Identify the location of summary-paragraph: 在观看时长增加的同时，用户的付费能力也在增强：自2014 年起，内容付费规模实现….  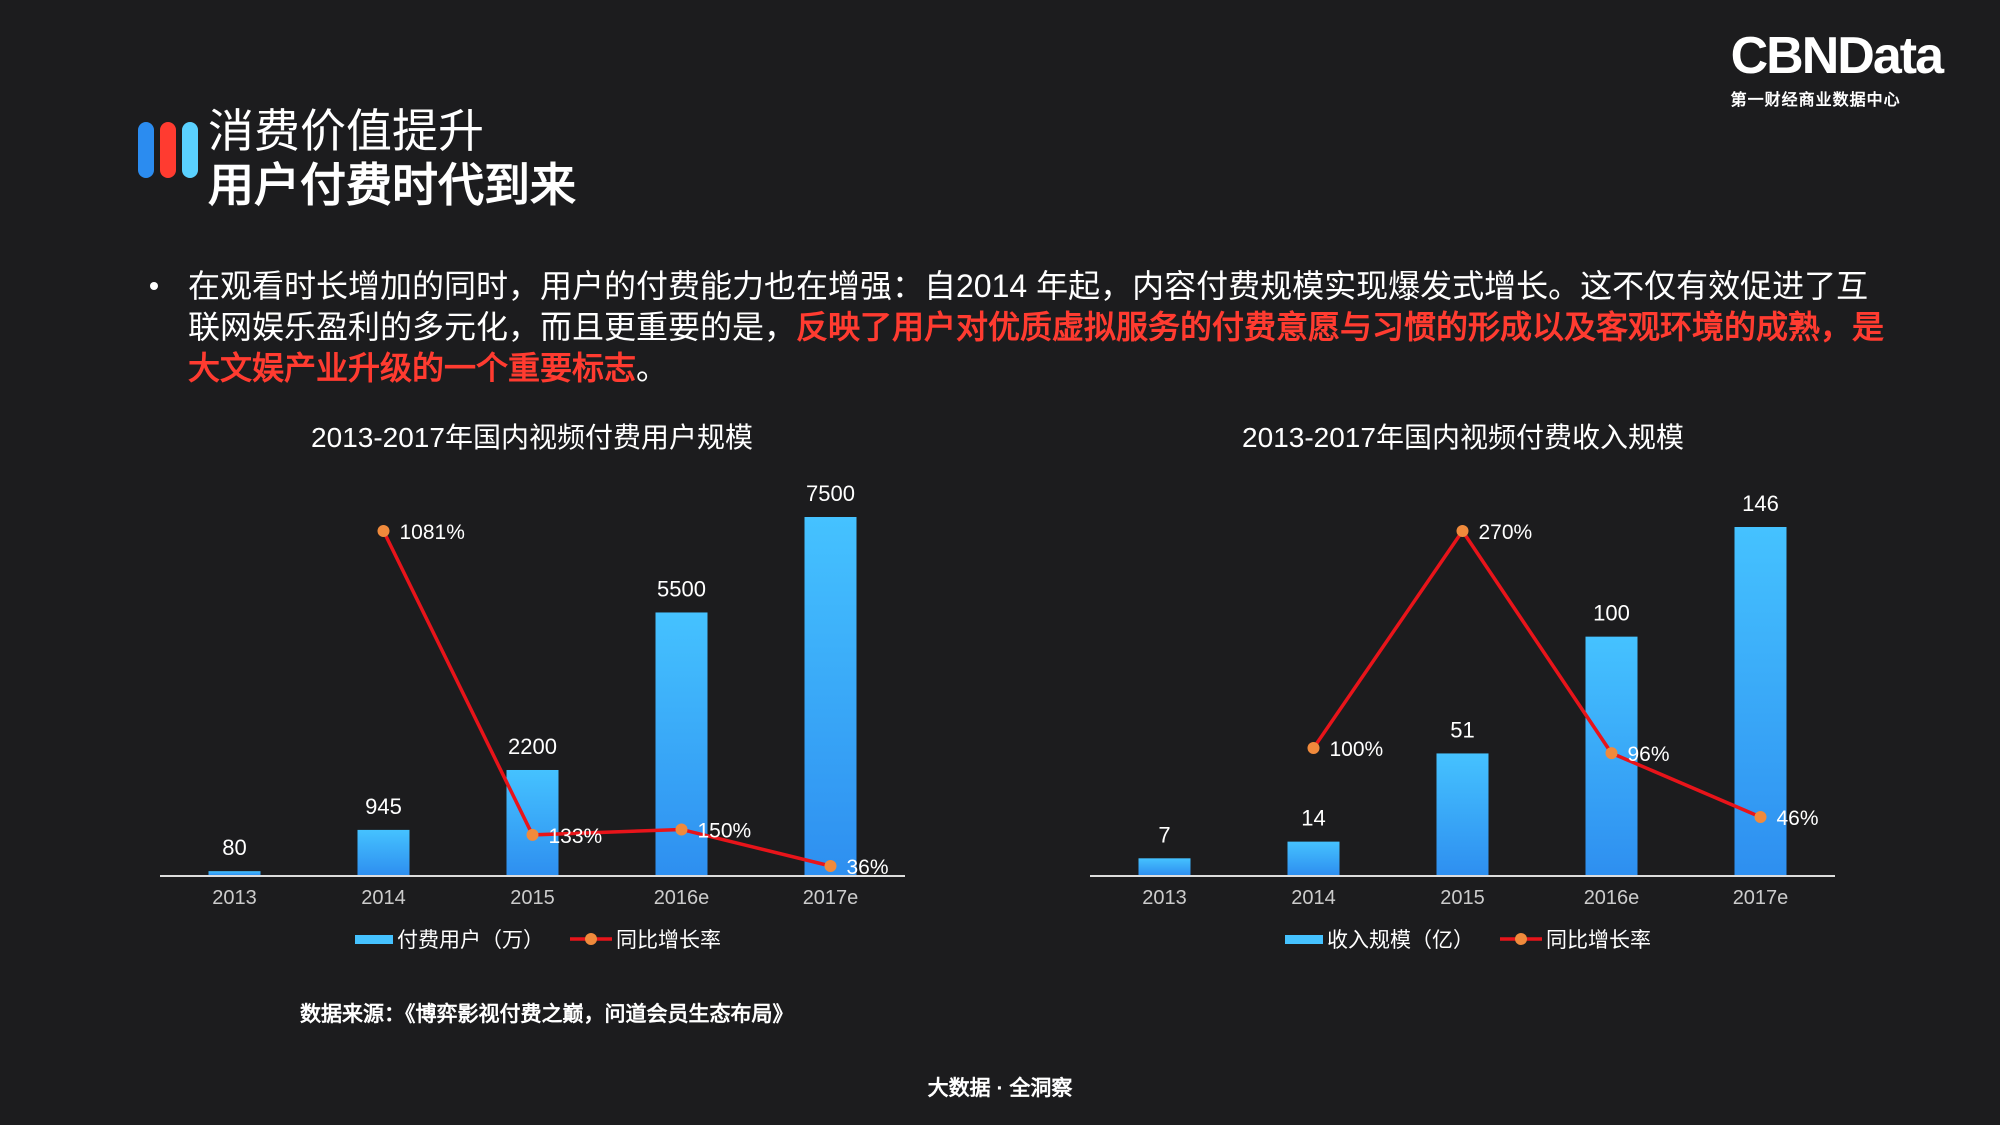
(1038, 327).